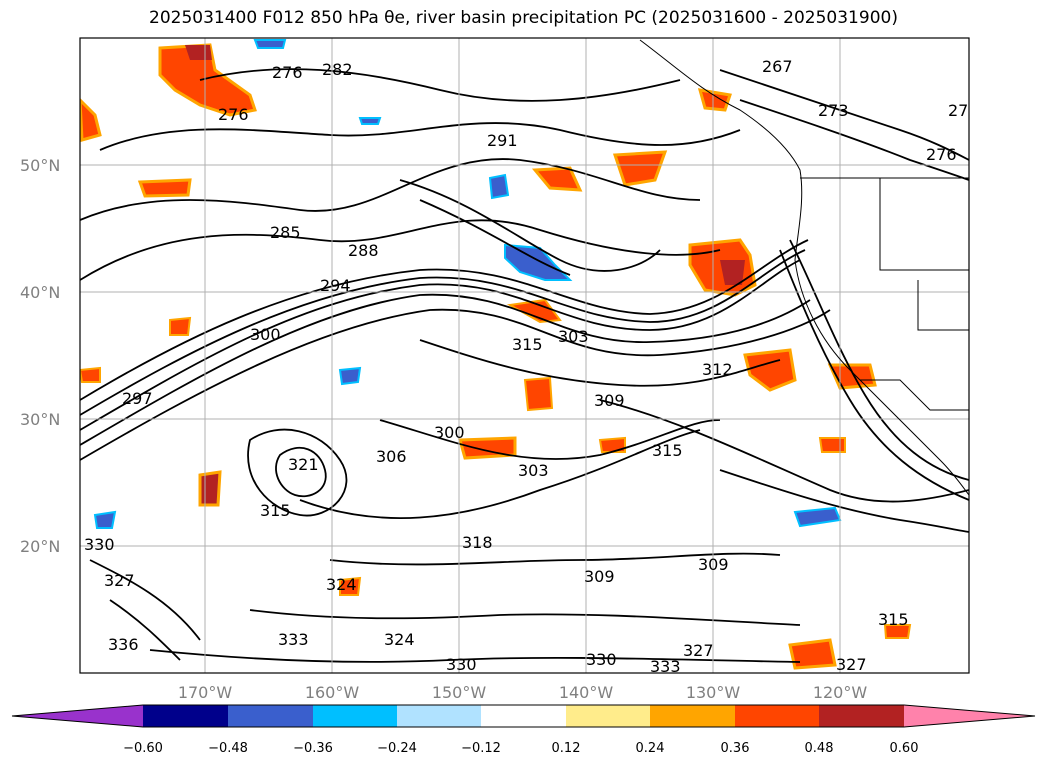 This screenshot has height=767, width=1047. What do you see at coordinates (40, 546) in the screenshot?
I see `lat-label: 20°N` at bounding box center [40, 546].